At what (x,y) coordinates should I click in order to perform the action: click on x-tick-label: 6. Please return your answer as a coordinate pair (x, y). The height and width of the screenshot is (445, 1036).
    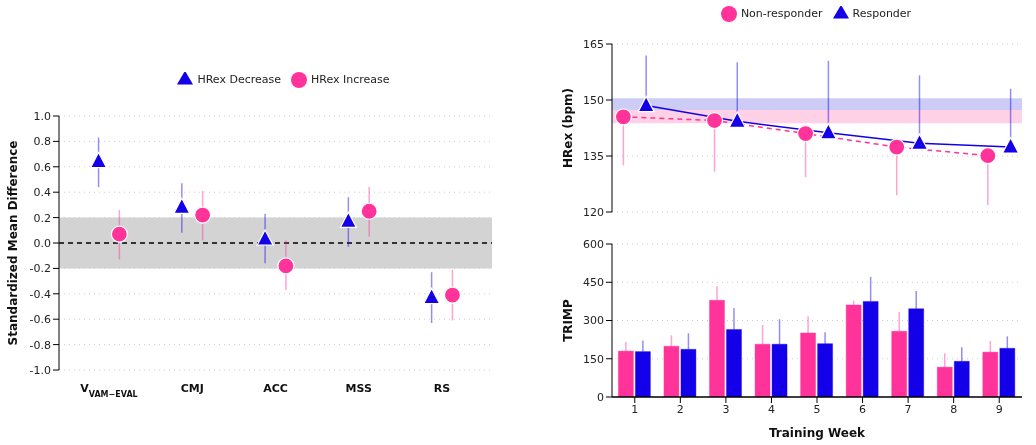
    Looking at the image, I should click on (863, 409).